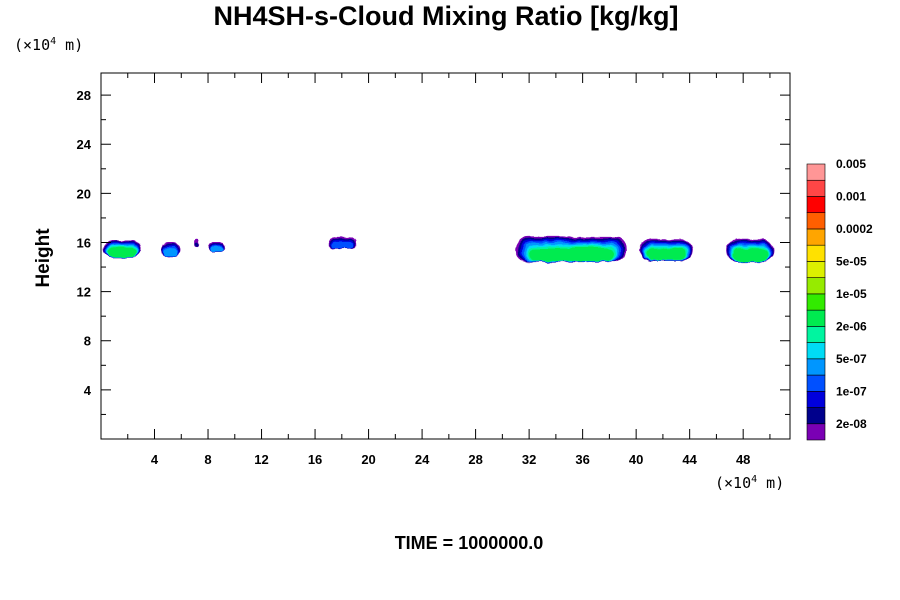 The width and height of the screenshot is (900, 600). What do you see at coordinates (469, 543) in the screenshot?
I see `time-label: TIME = 1000000.0` at bounding box center [469, 543].